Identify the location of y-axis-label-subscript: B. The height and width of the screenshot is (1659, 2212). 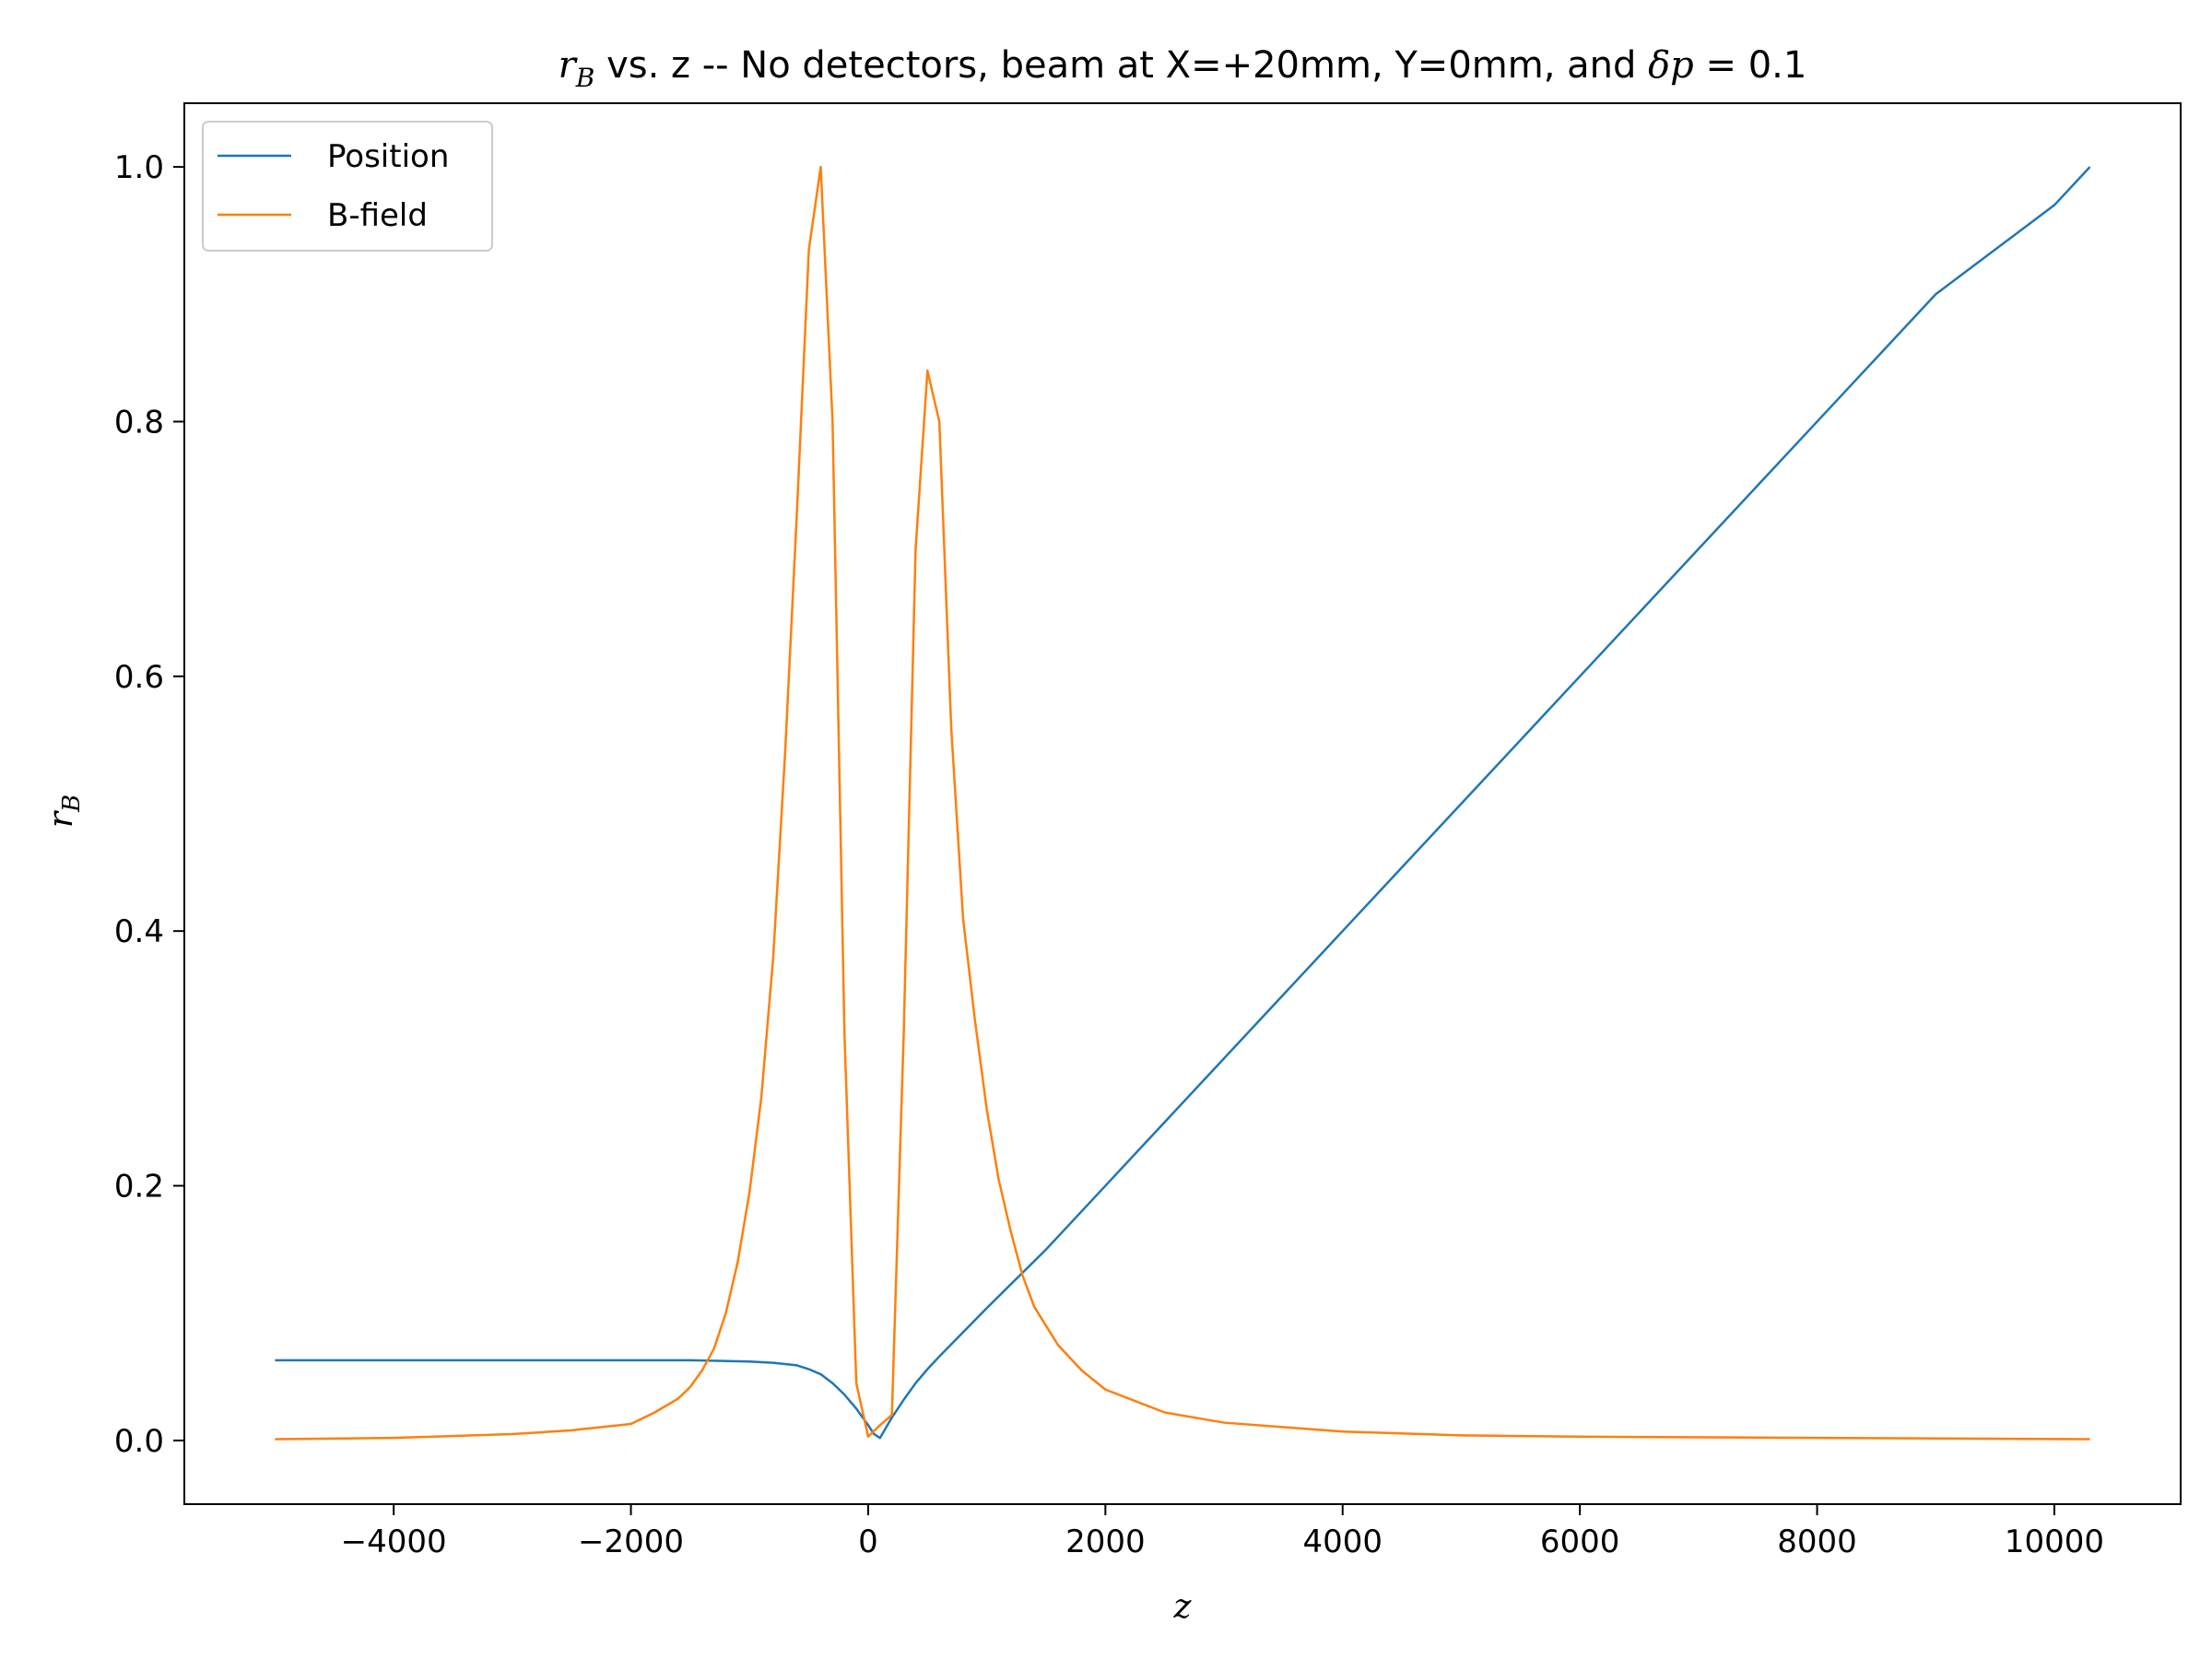
(72, 803).